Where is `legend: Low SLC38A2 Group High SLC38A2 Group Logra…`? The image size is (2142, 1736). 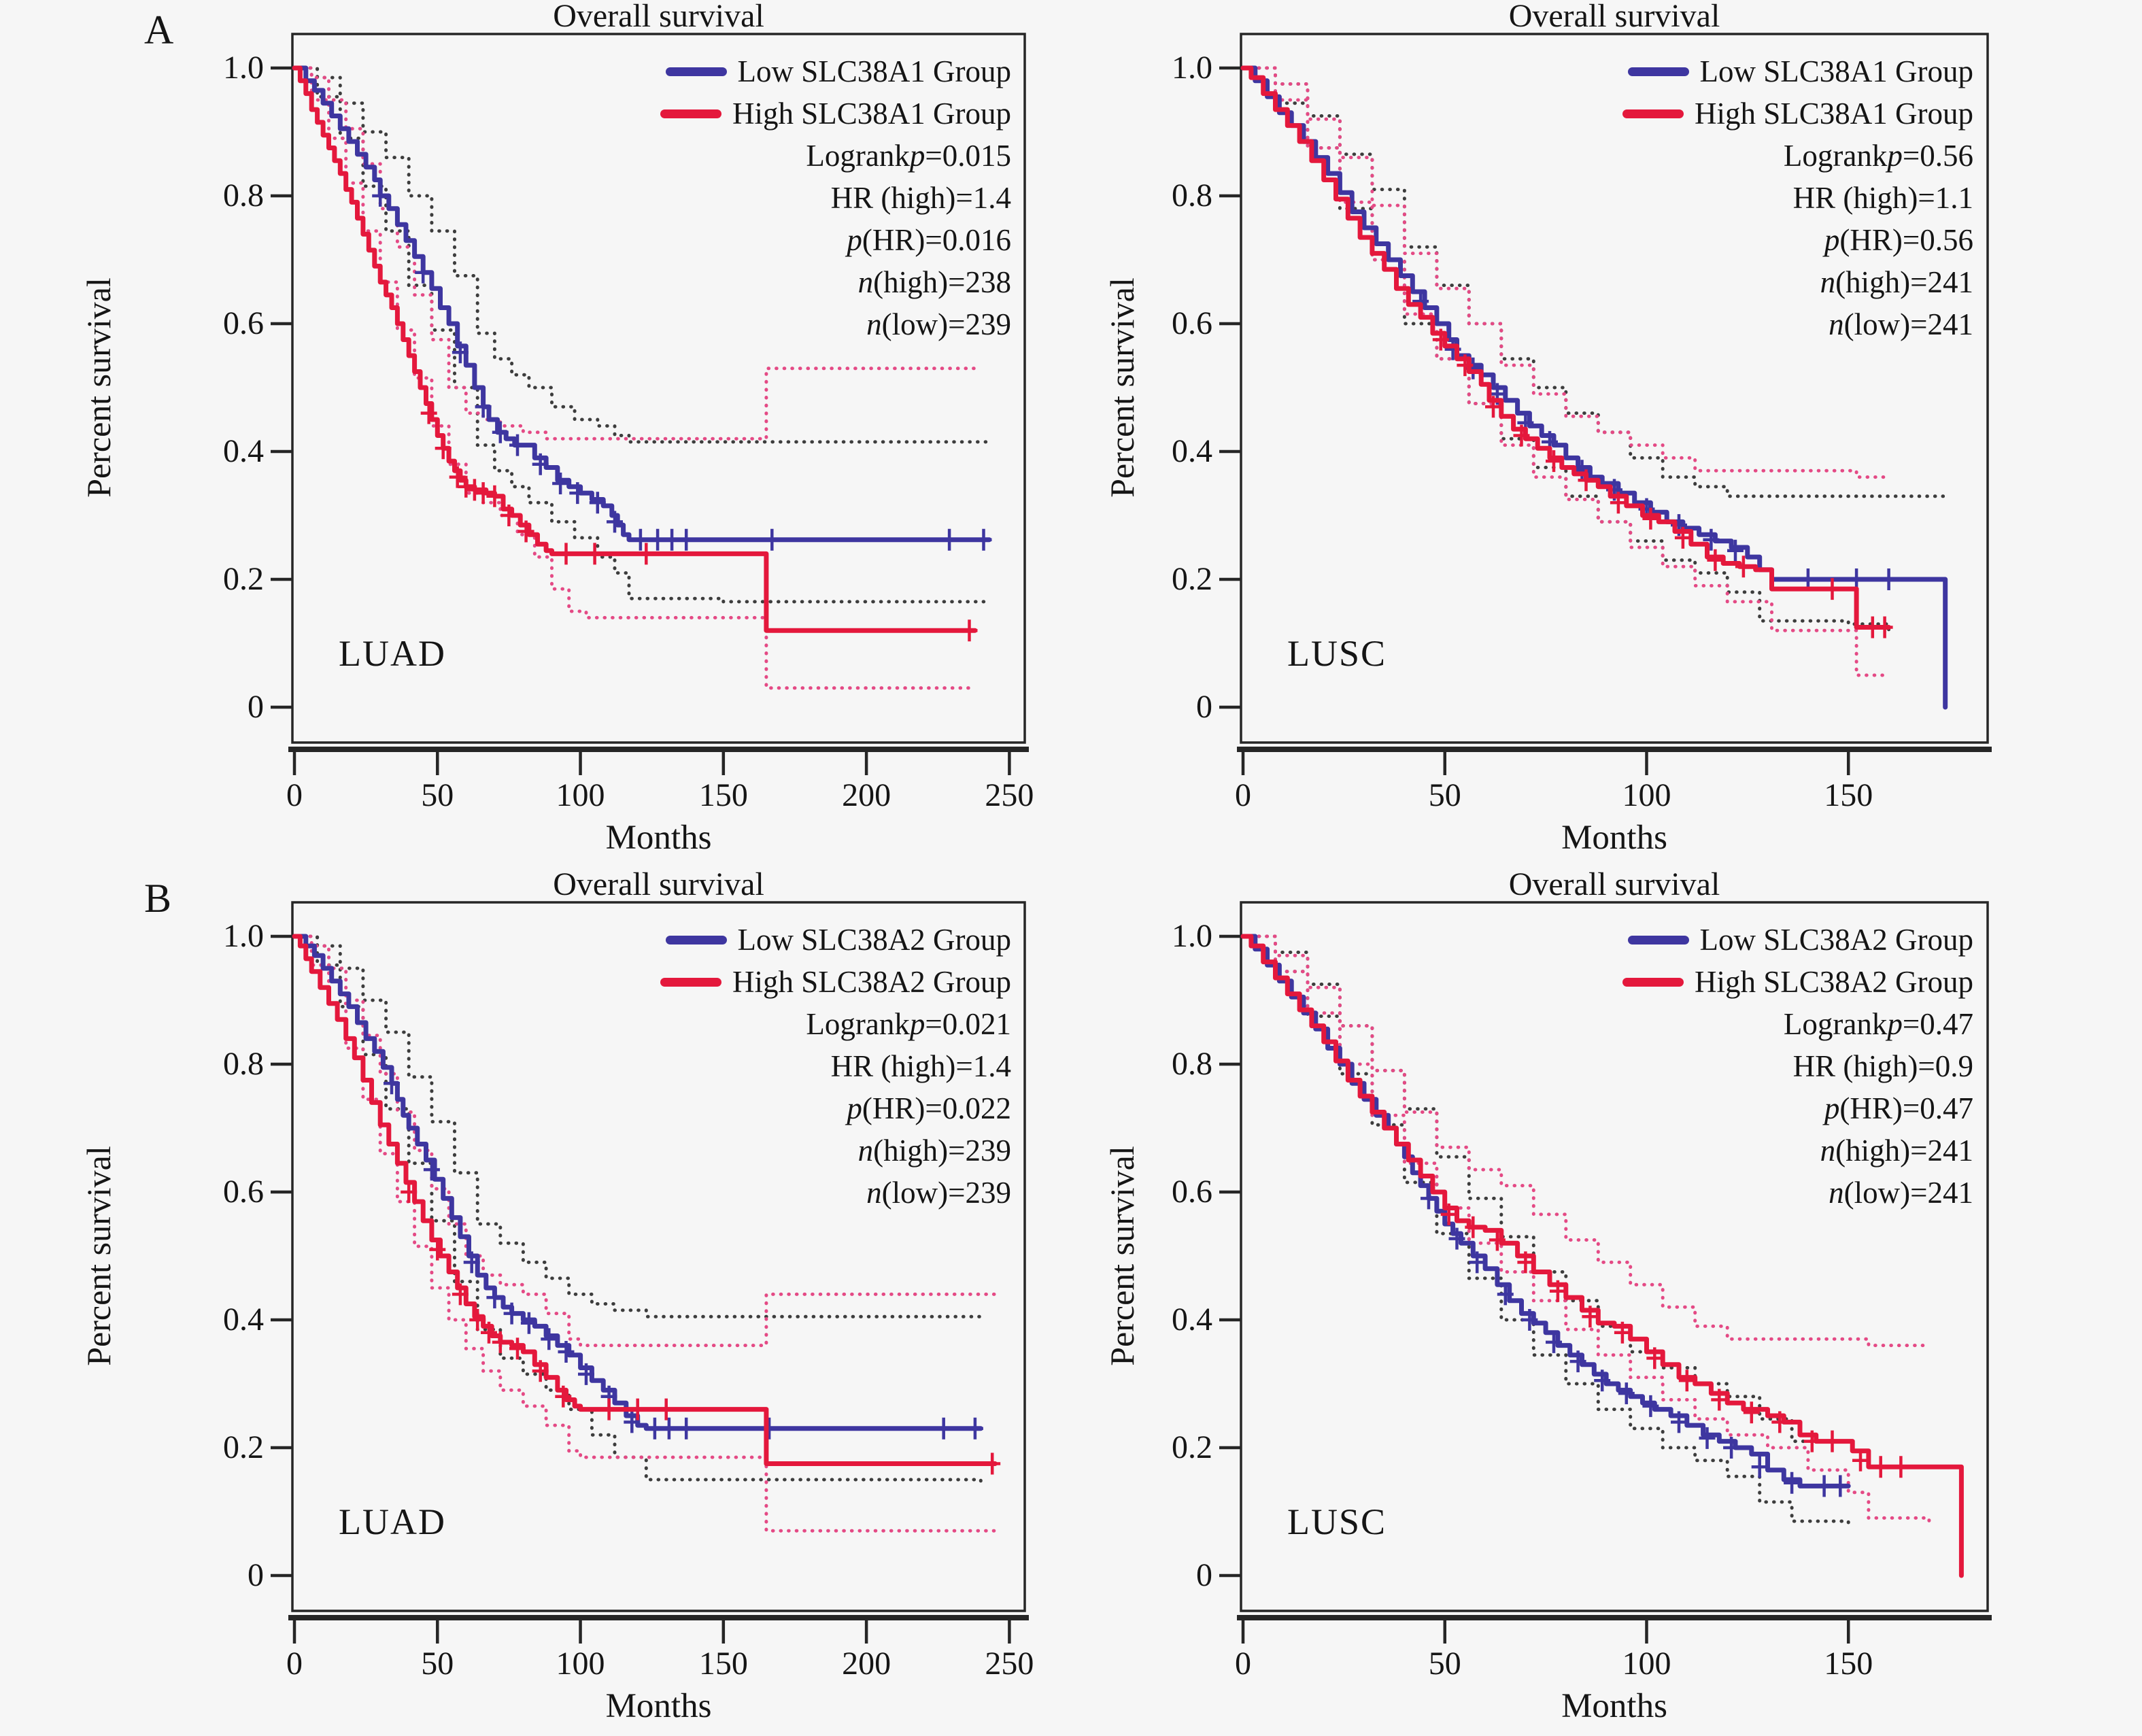
legend: Low SLC38A2 Group High SLC38A2 Group Logra… is located at coordinates (836, 1066).